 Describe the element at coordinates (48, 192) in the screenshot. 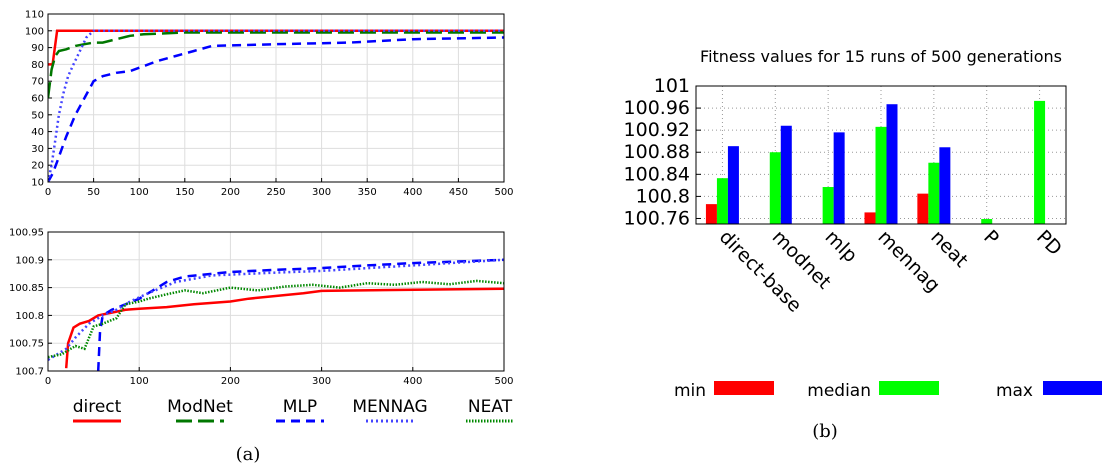

I see `a-top-x-tick-label: 0` at that location.